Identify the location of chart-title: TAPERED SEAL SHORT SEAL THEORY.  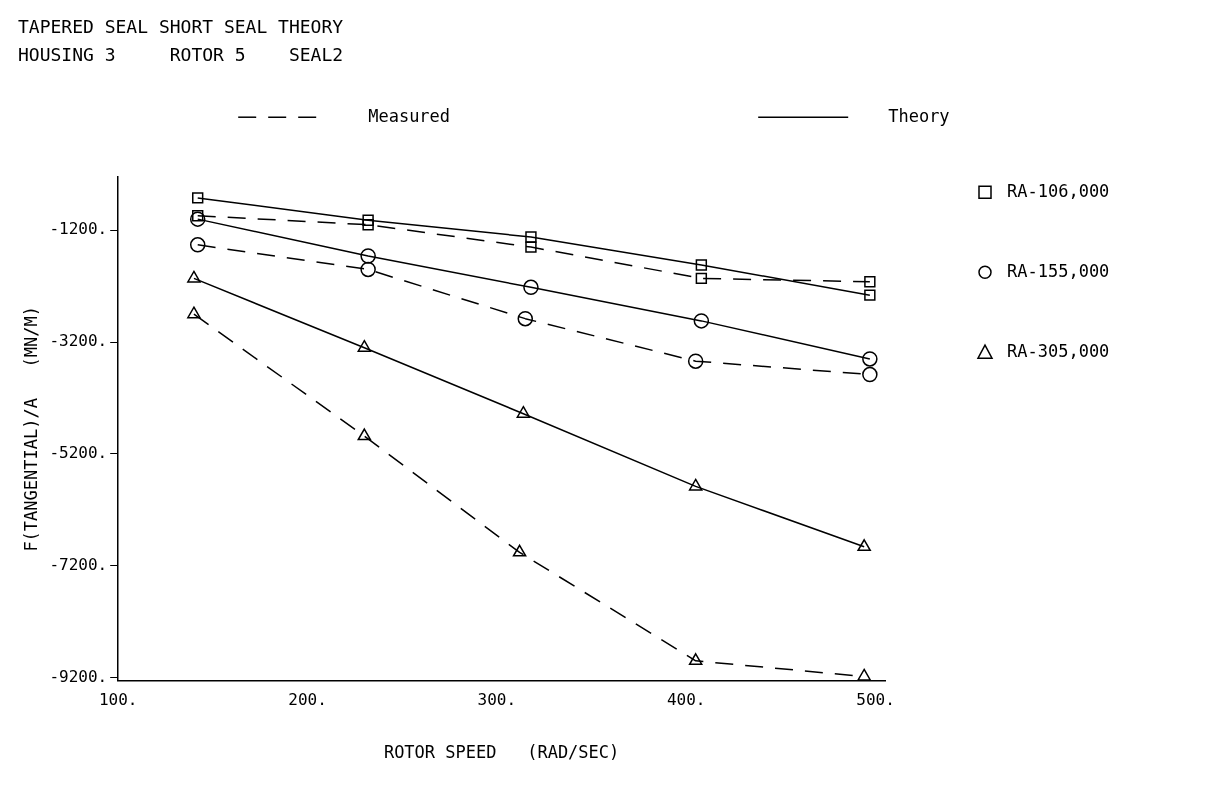
(181, 27).